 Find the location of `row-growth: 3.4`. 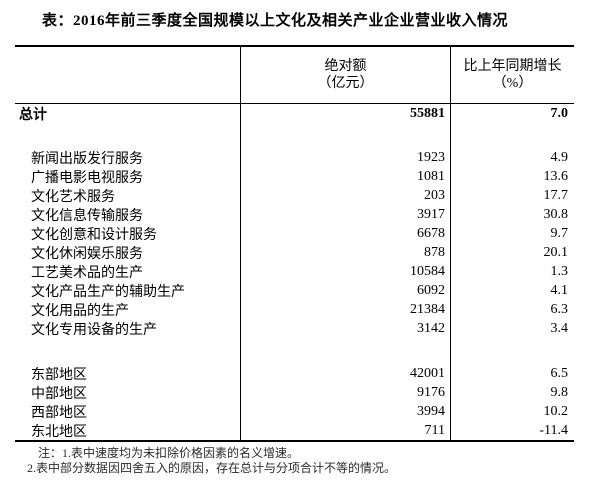

row-growth: 3.4 is located at coordinates (512, 328).